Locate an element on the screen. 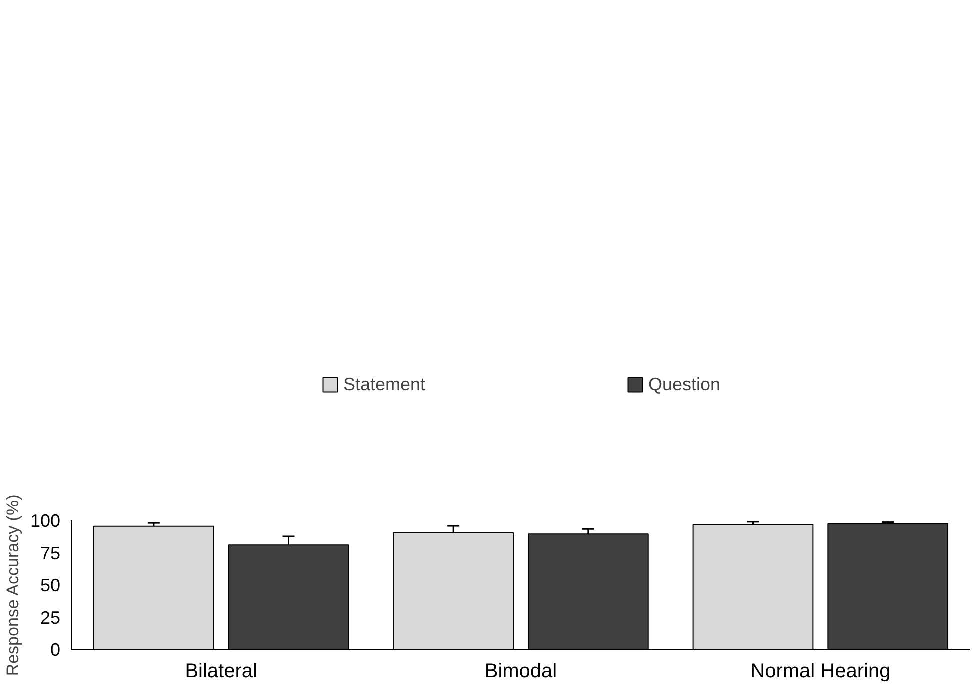  x-tick-label: Normal Hearing is located at coordinates (820, 671).